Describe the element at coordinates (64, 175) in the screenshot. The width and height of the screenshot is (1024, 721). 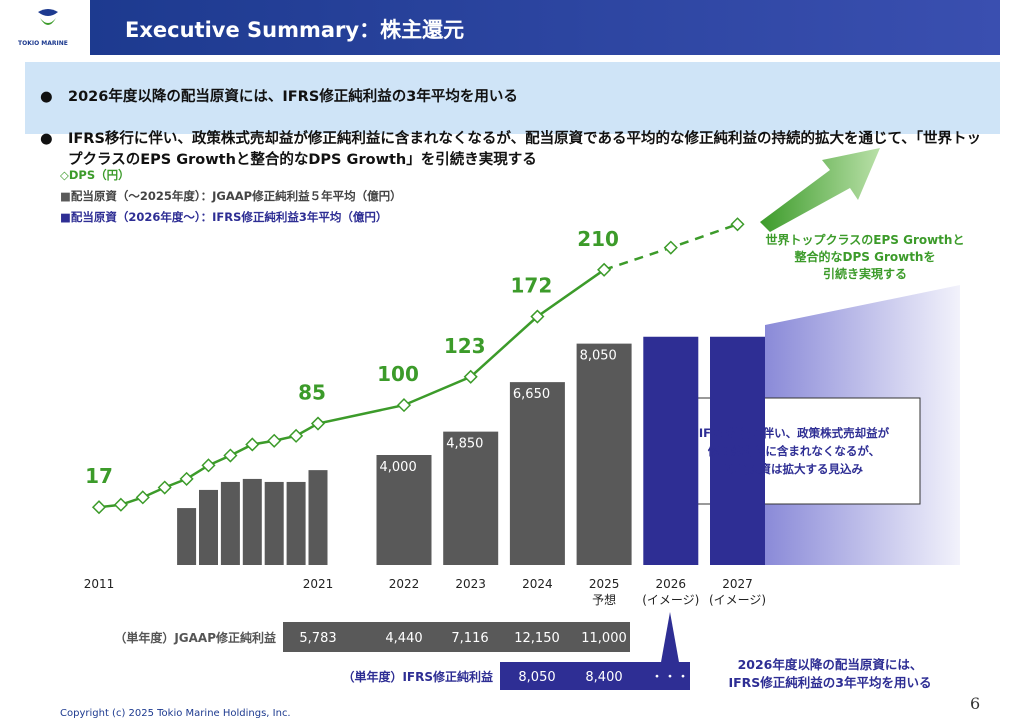
I see `legend-marker: ◇` at that location.